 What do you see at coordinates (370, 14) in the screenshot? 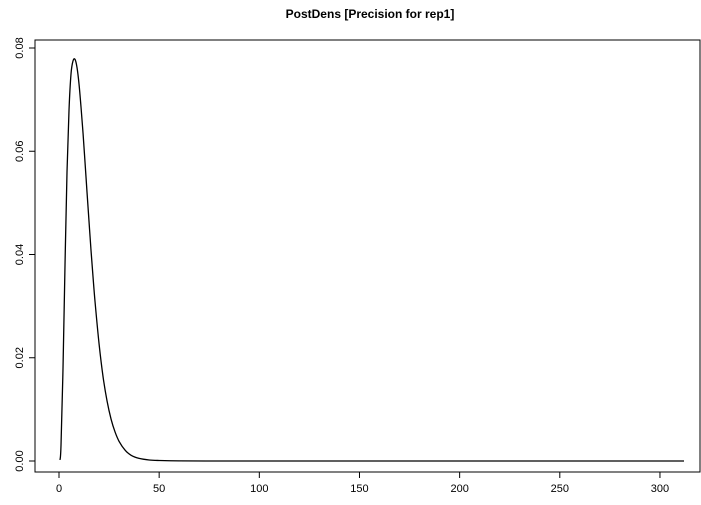
I see `chart-title: PostDens [Precision for rep1]` at bounding box center [370, 14].